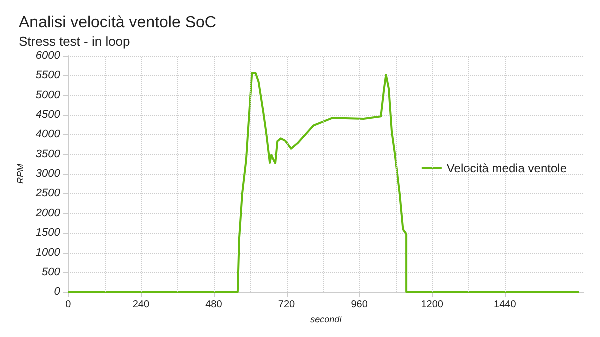 This screenshot has height=337, width=600. I want to click on y-tick-label: 5000, so click(49, 95).